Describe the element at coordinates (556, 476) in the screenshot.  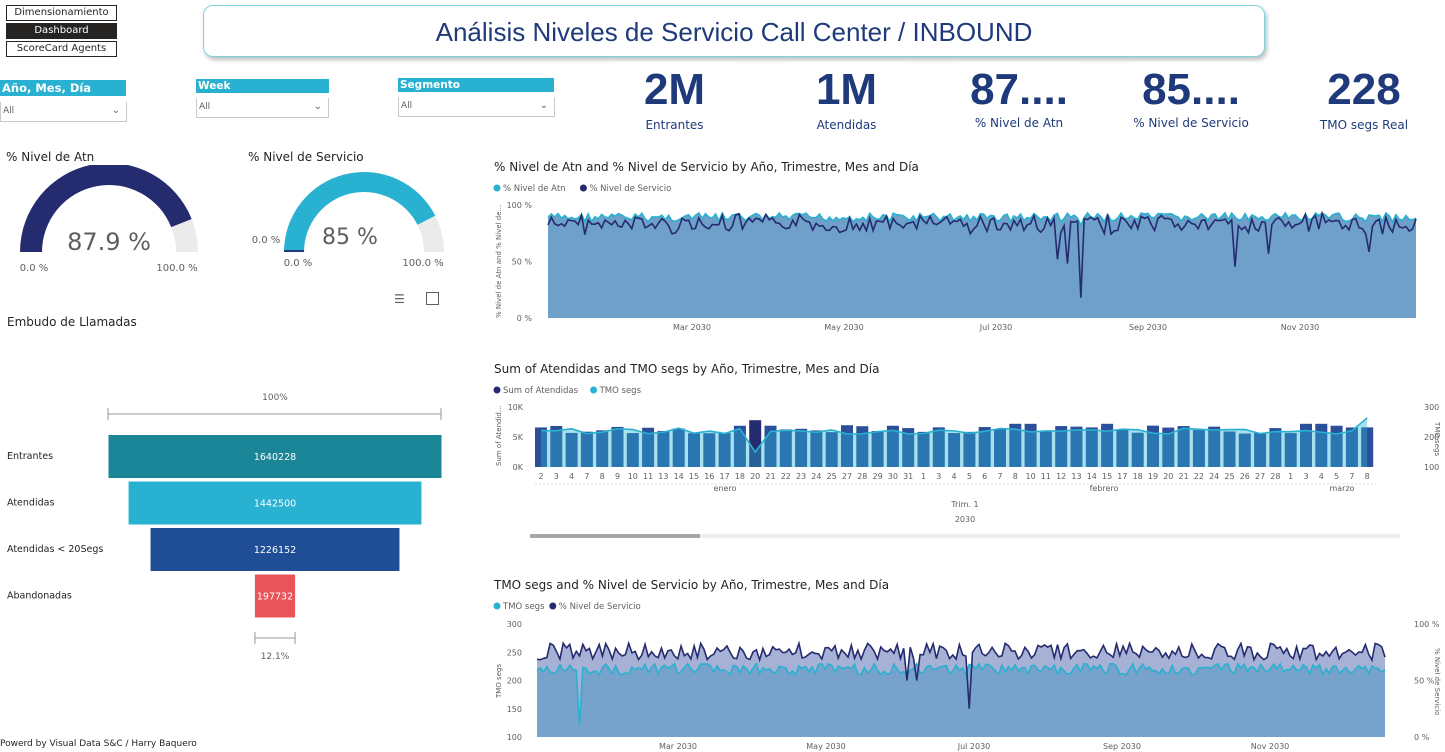
I see `chart2-day-label: 3` at that location.